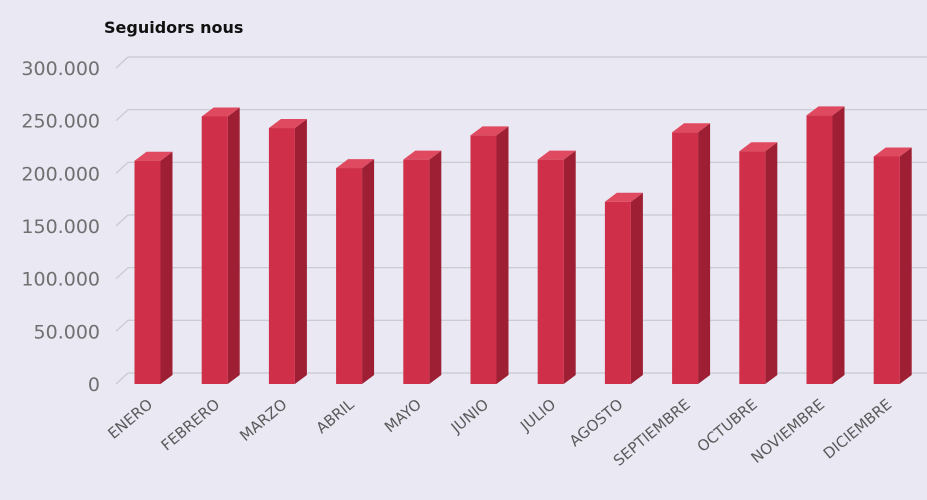 The height and width of the screenshot is (500, 927). I want to click on y-tick-label: 300.000, so click(60, 69).